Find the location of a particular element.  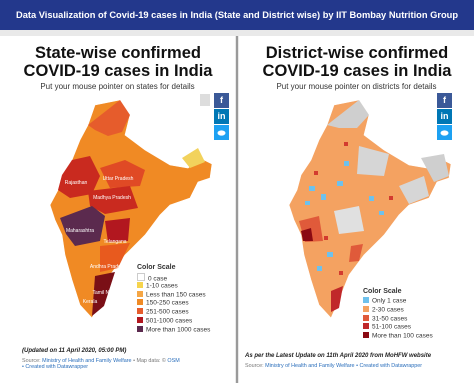

legend-item: 501-1000 cases is located at coordinates (173, 321).